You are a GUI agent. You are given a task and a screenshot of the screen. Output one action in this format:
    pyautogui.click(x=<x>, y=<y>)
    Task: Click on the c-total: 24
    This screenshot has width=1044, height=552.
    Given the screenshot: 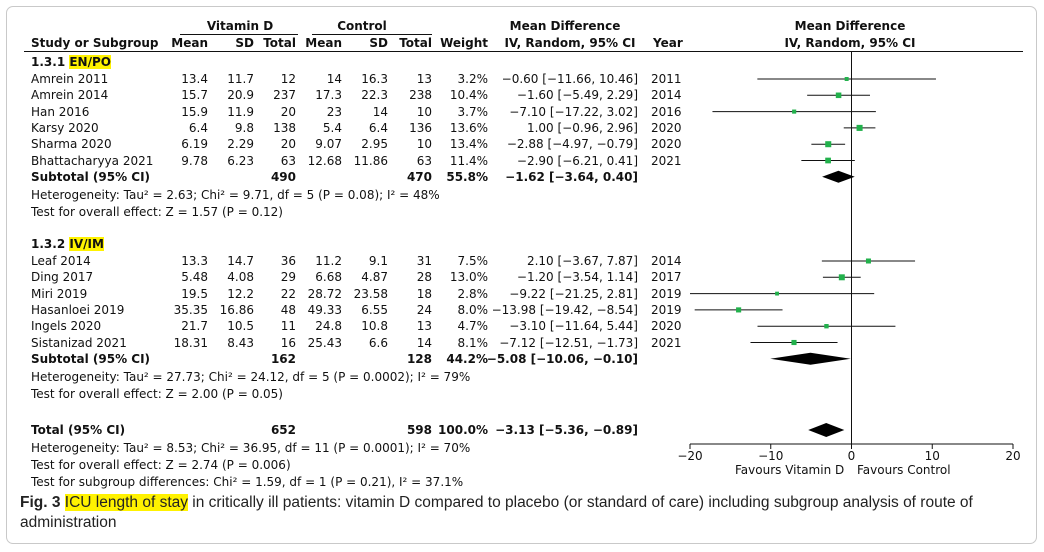 What is the action you would take?
    pyautogui.click(x=424, y=309)
    